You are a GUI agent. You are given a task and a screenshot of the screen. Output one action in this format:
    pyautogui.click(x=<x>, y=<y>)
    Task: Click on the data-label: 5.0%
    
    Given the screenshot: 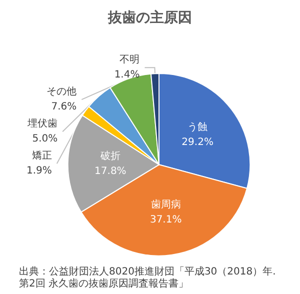 What is the action you would take?
    pyautogui.click(x=45, y=139)
    